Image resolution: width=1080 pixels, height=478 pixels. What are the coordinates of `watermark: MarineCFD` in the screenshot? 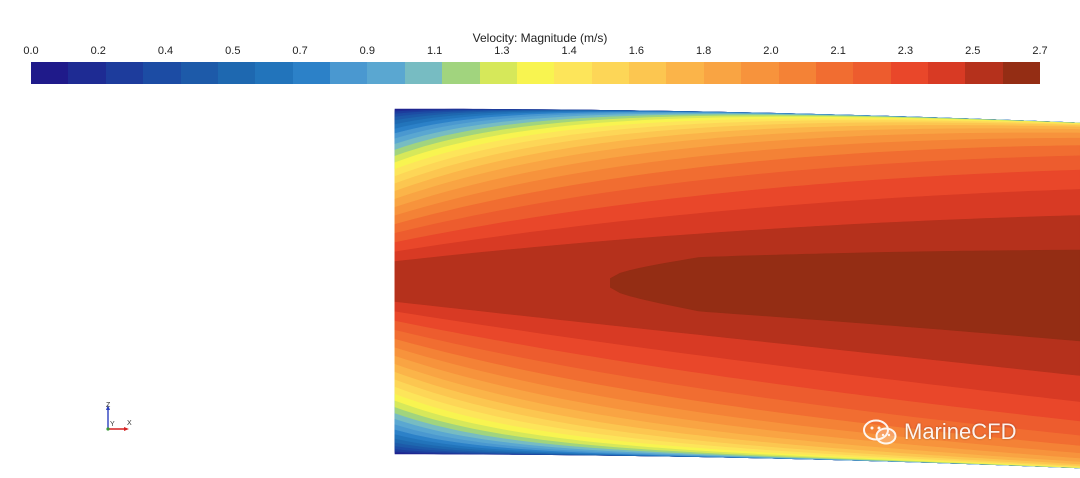 It's located at (939, 432).